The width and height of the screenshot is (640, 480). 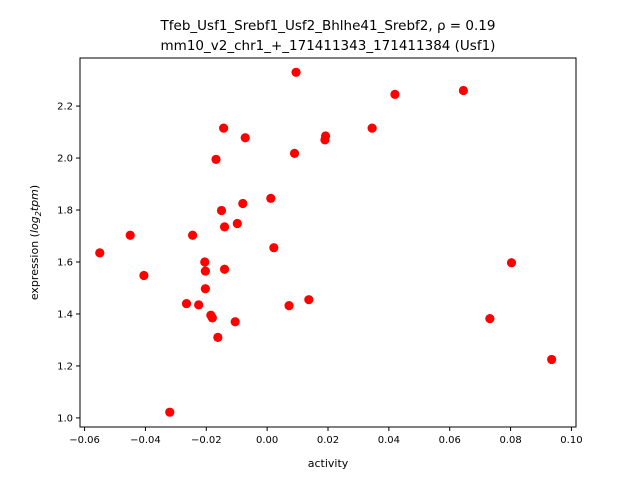 I want to click on y-tick-label: 2.2, so click(x=65, y=107).